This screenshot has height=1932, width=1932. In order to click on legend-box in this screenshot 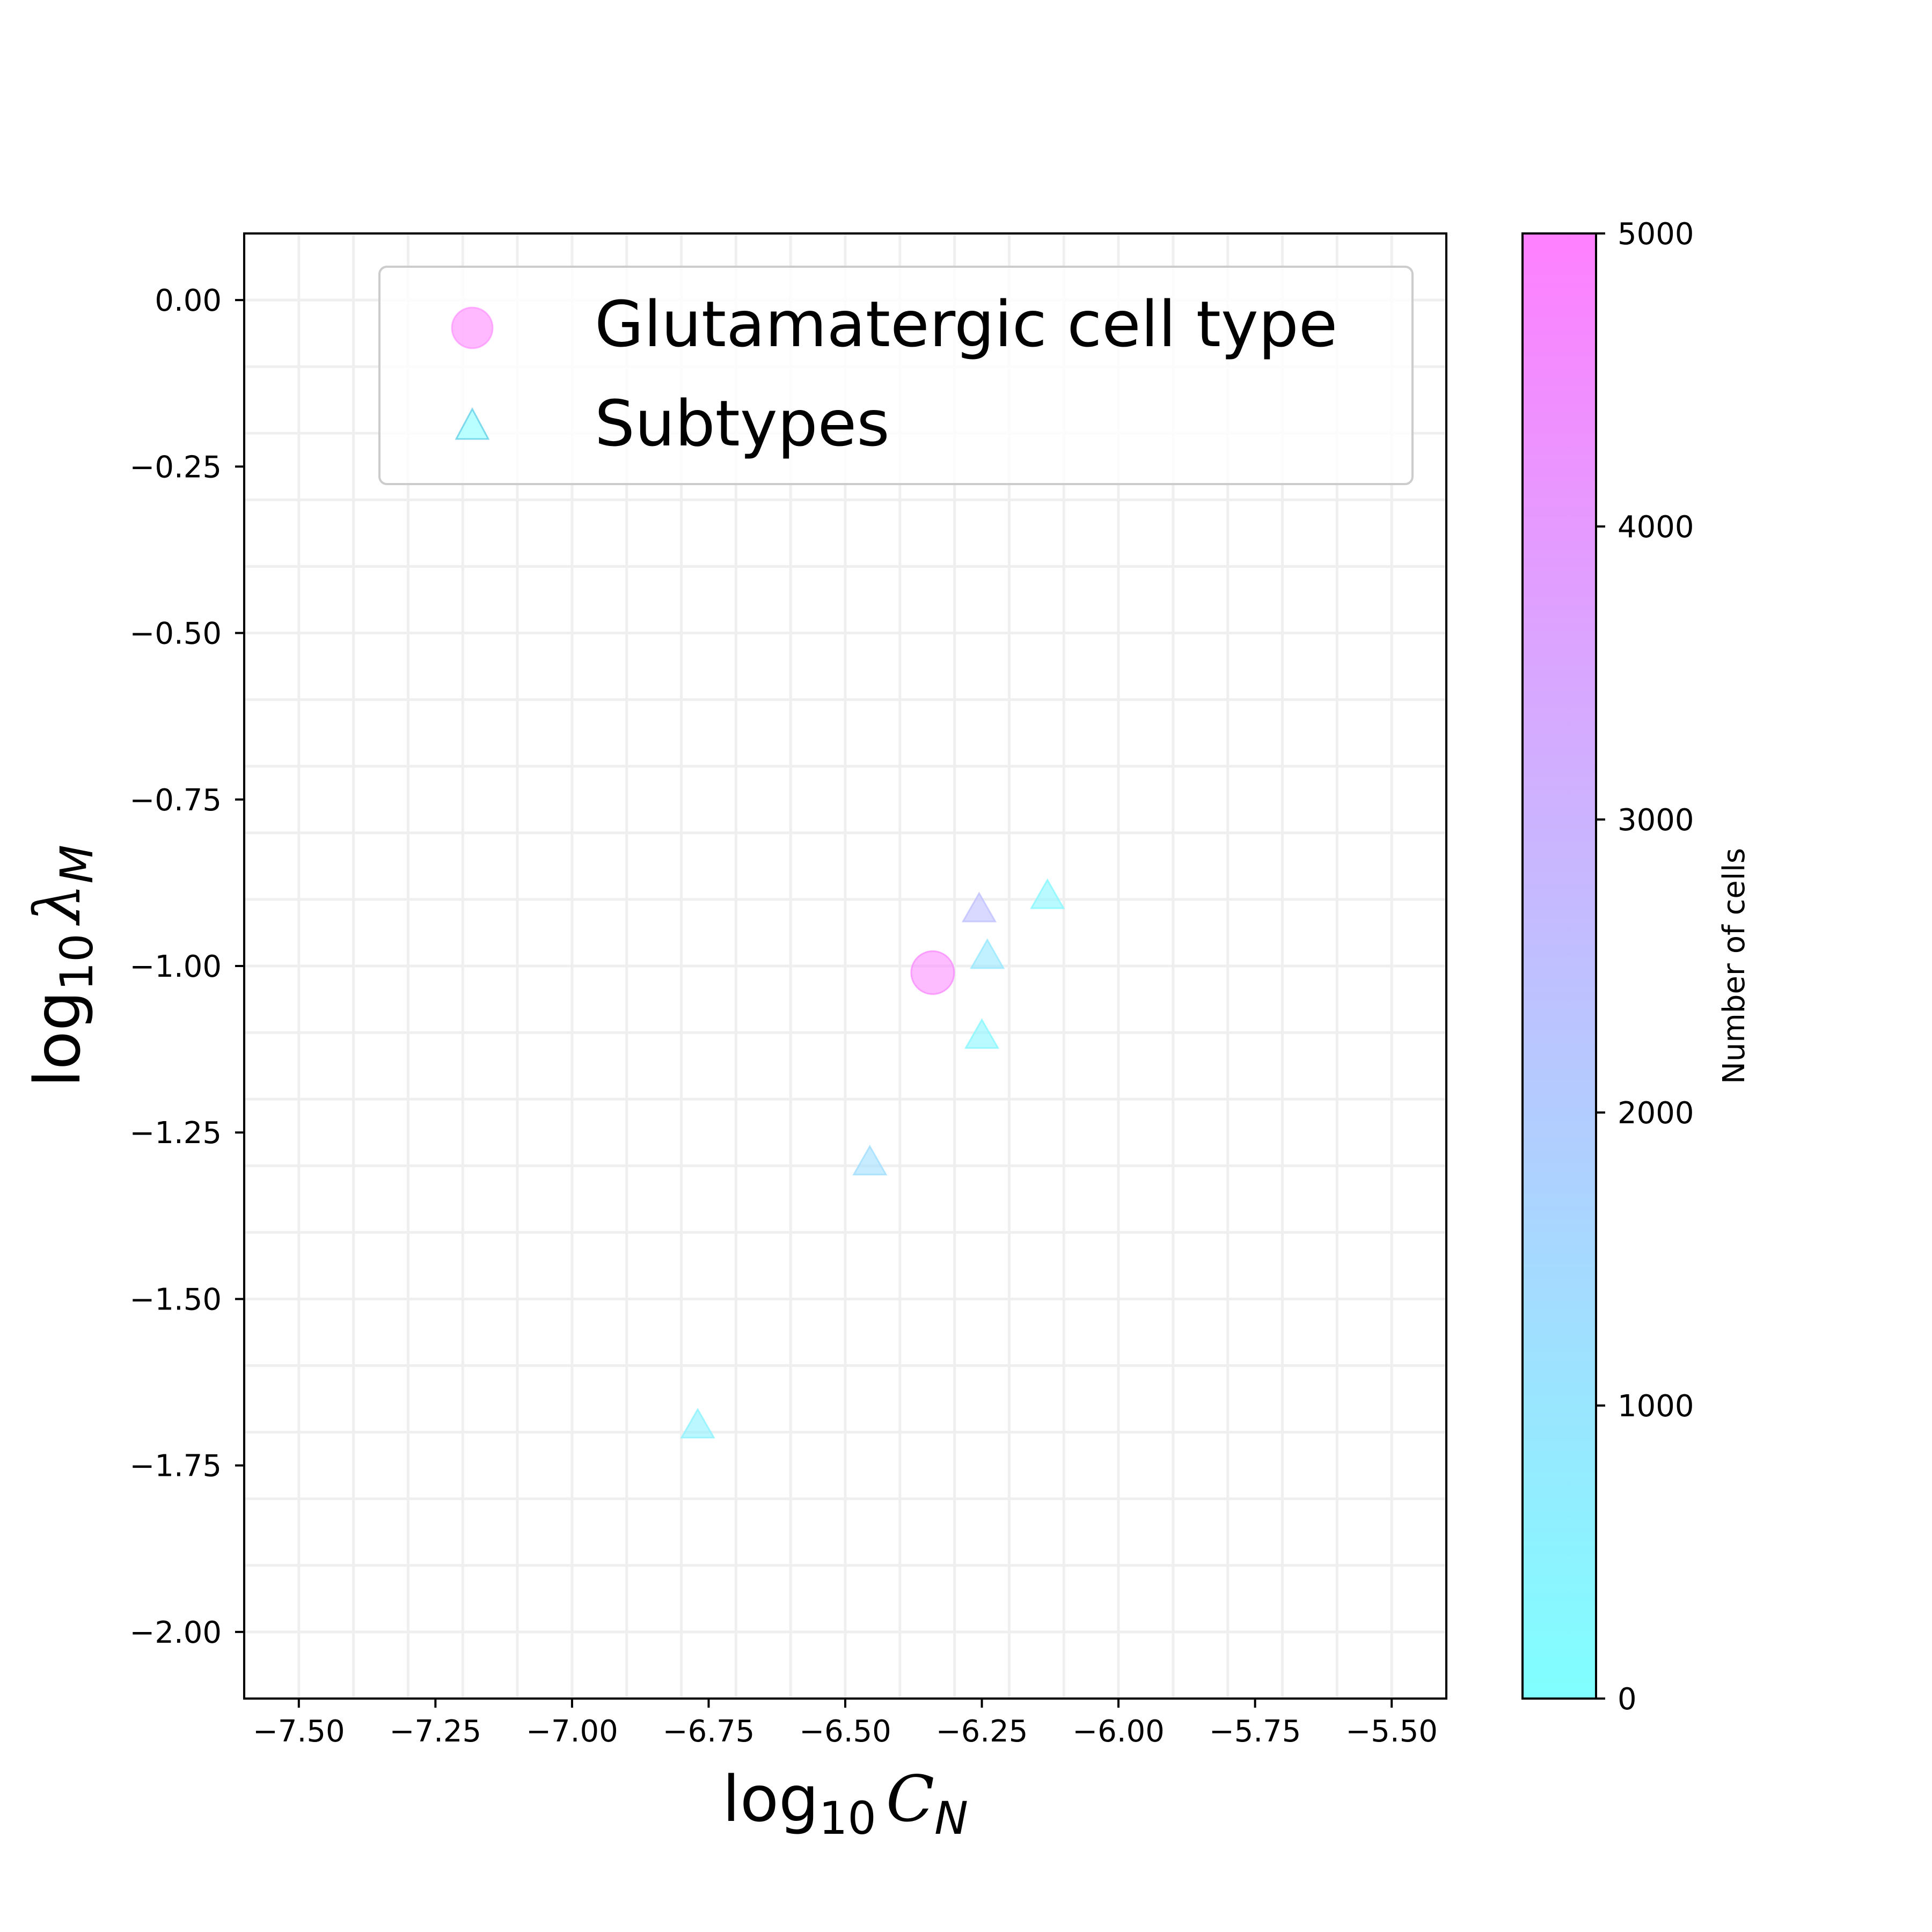, I will do `click(896, 375)`.